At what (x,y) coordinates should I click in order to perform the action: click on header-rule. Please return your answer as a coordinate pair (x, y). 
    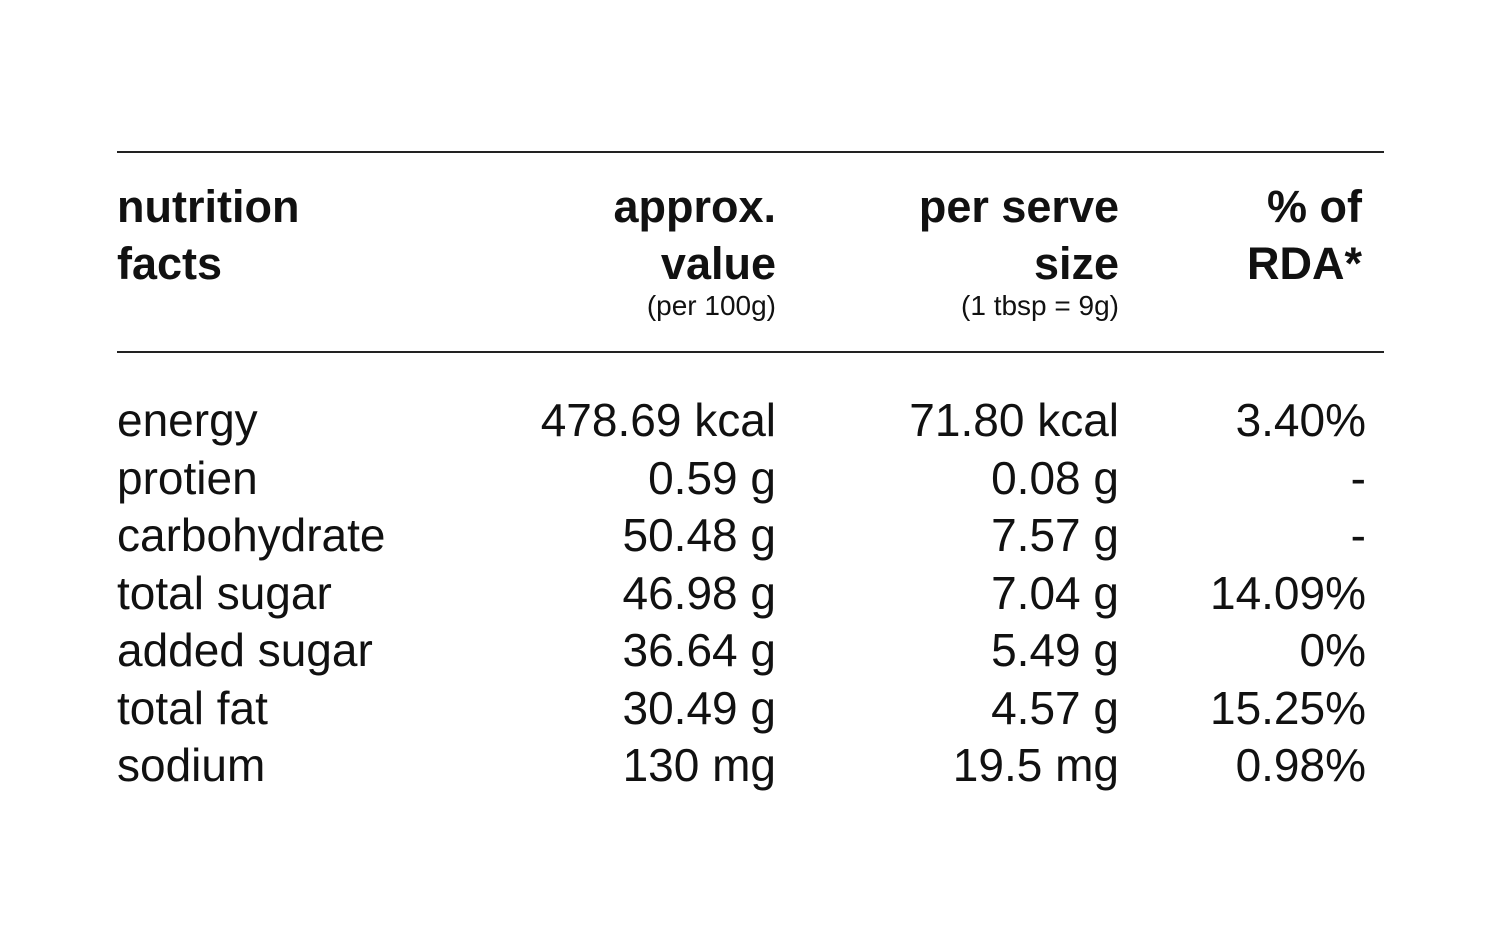
    Looking at the image, I should click on (750, 352).